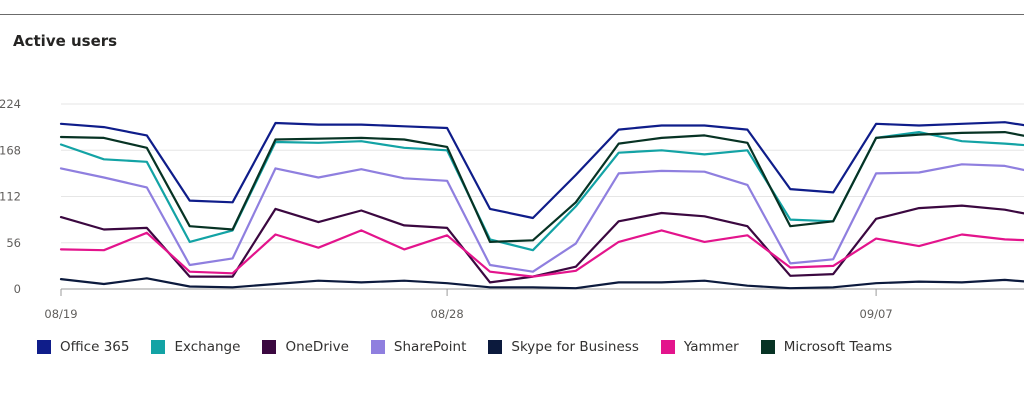 The image size is (1024, 402). Describe the element at coordinates (10, 150) in the screenshot. I see `y-tick-label: 168` at that location.